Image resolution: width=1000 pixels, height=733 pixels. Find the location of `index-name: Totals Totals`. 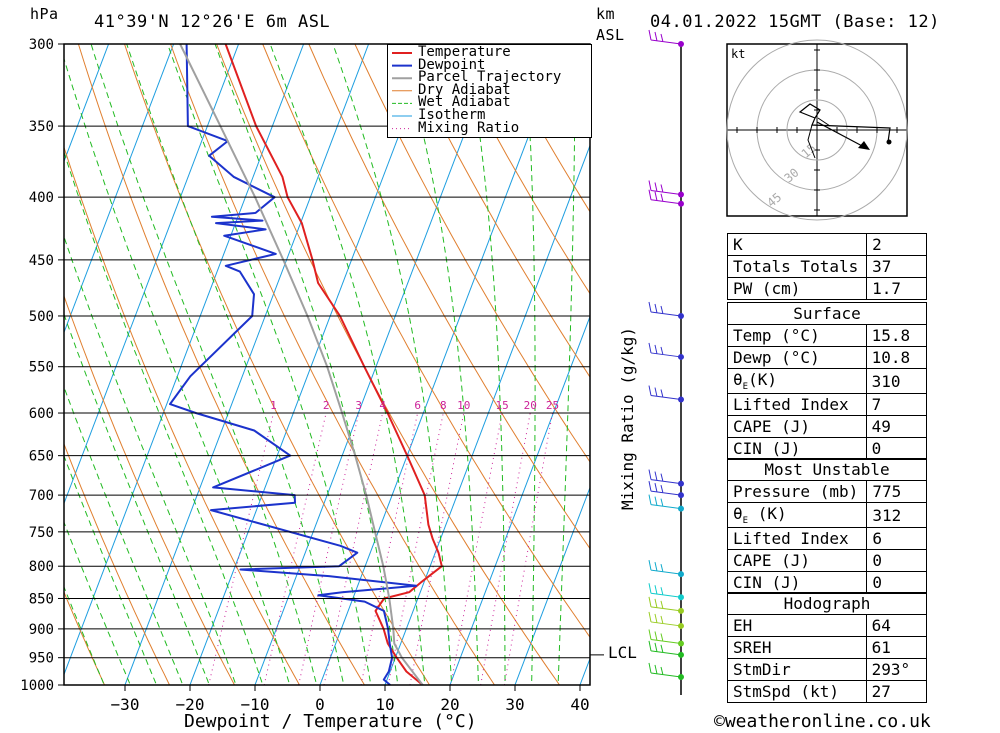

index-name: Totals Totals is located at coordinates (797, 266).